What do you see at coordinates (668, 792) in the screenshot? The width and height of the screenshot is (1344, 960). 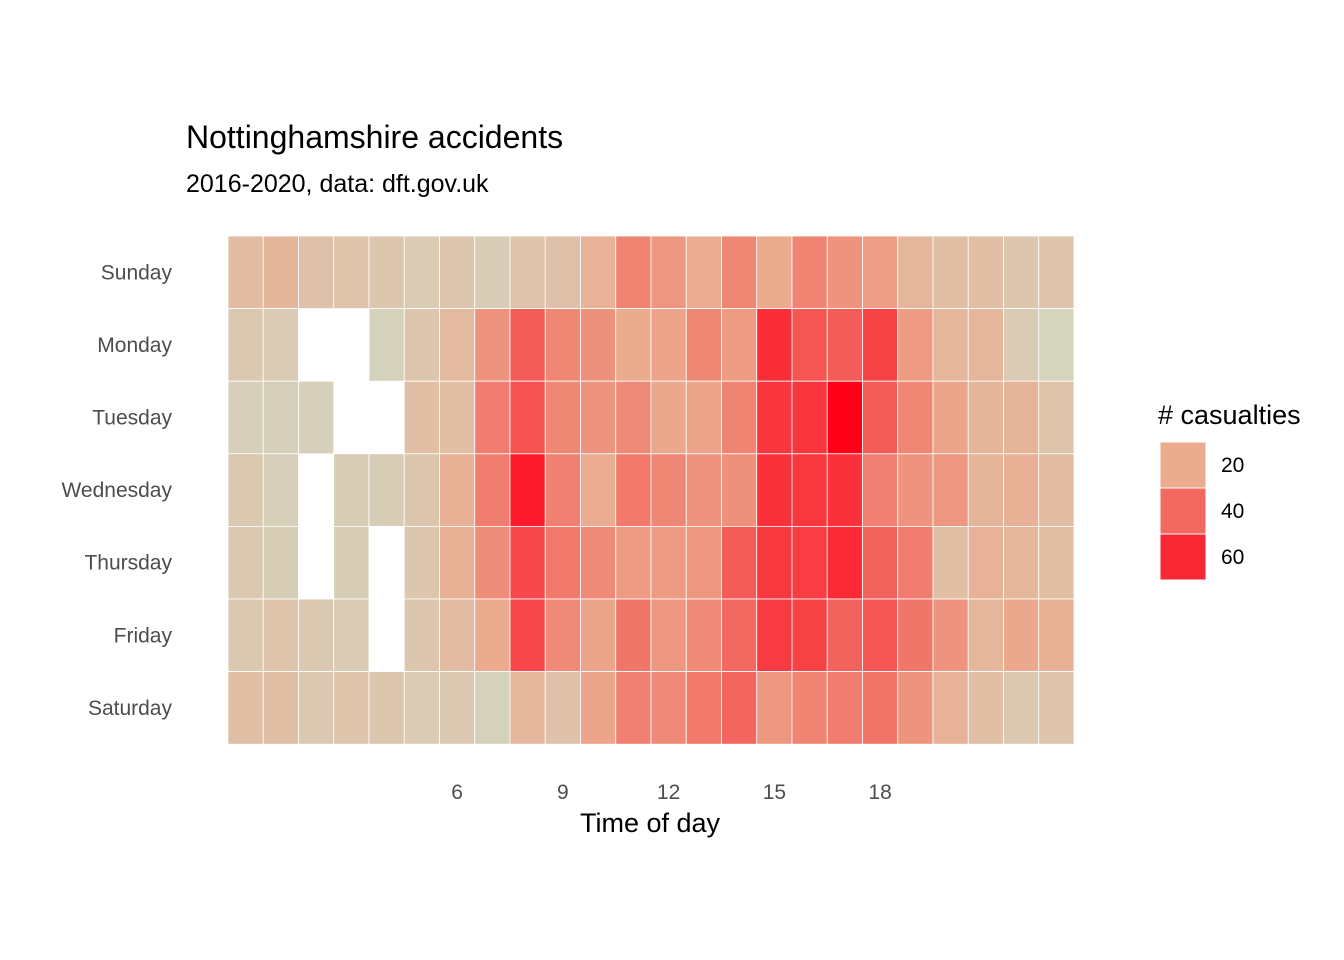 I see `x-tick-12: 12` at bounding box center [668, 792].